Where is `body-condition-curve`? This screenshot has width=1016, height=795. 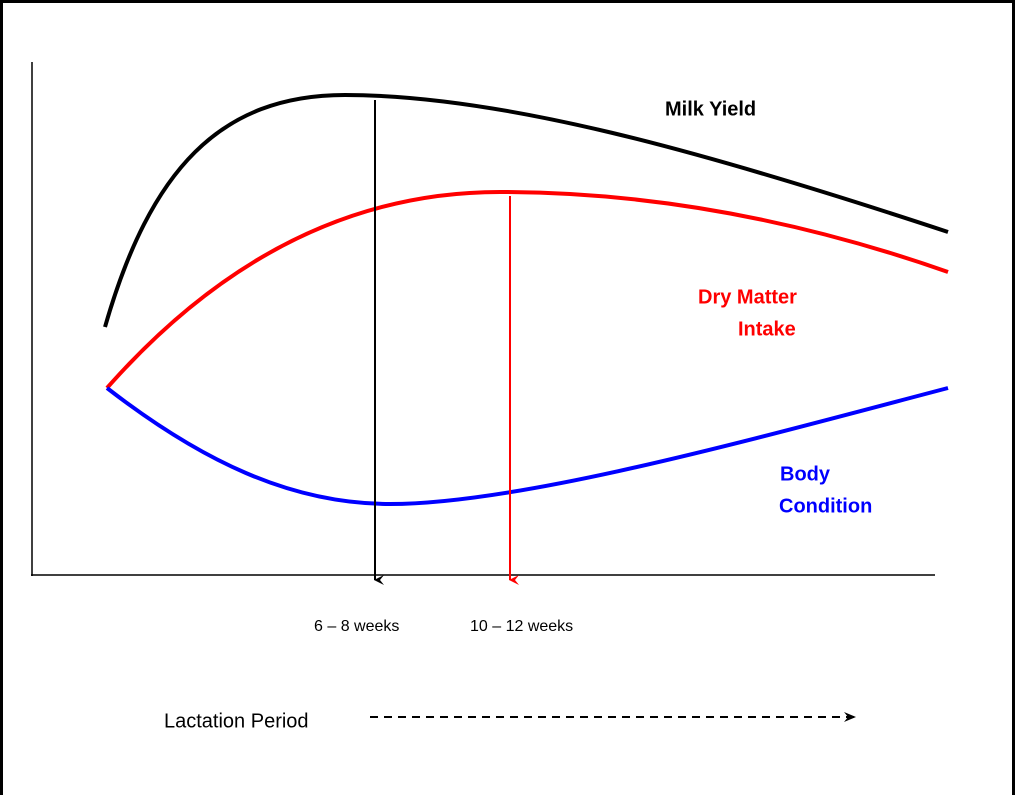 body-condition-curve is located at coordinates (527, 446).